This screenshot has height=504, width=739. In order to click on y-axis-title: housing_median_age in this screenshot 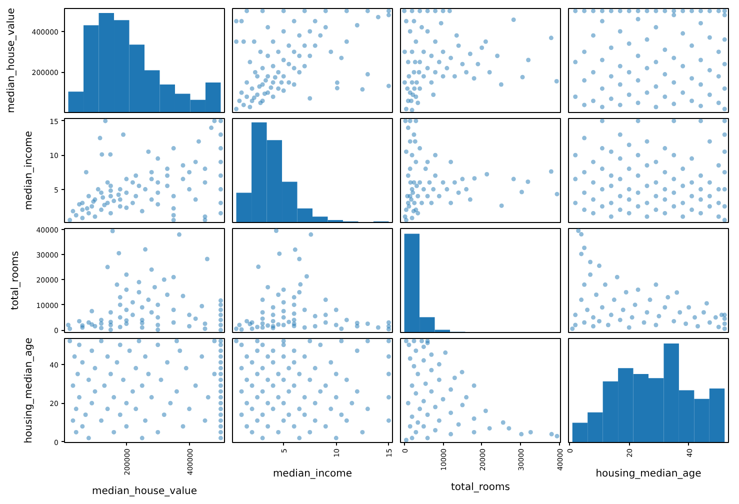, I will do `click(29, 391)`.